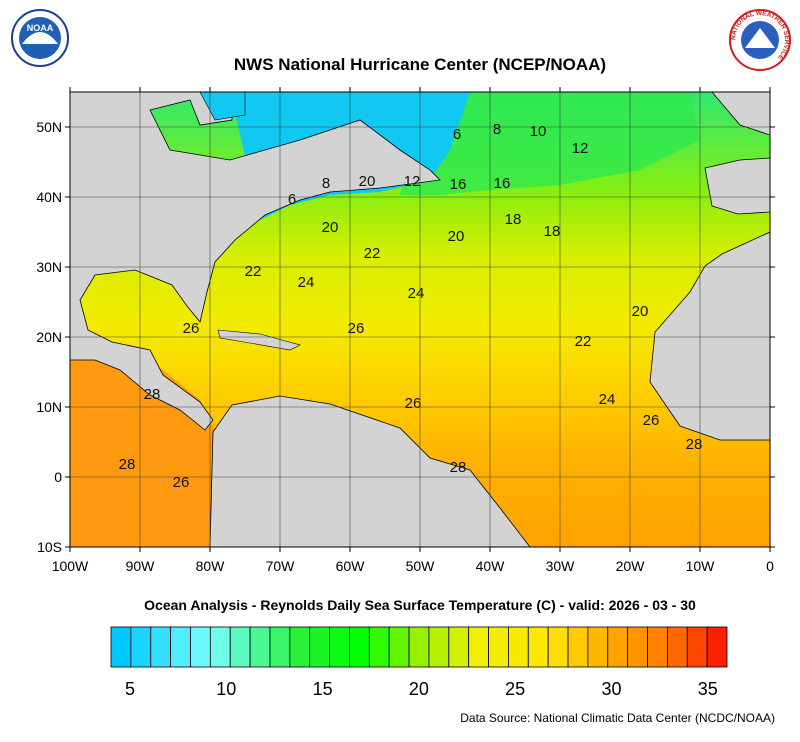 The height and width of the screenshot is (742, 800). I want to click on lat-label: 0, so click(58, 477).